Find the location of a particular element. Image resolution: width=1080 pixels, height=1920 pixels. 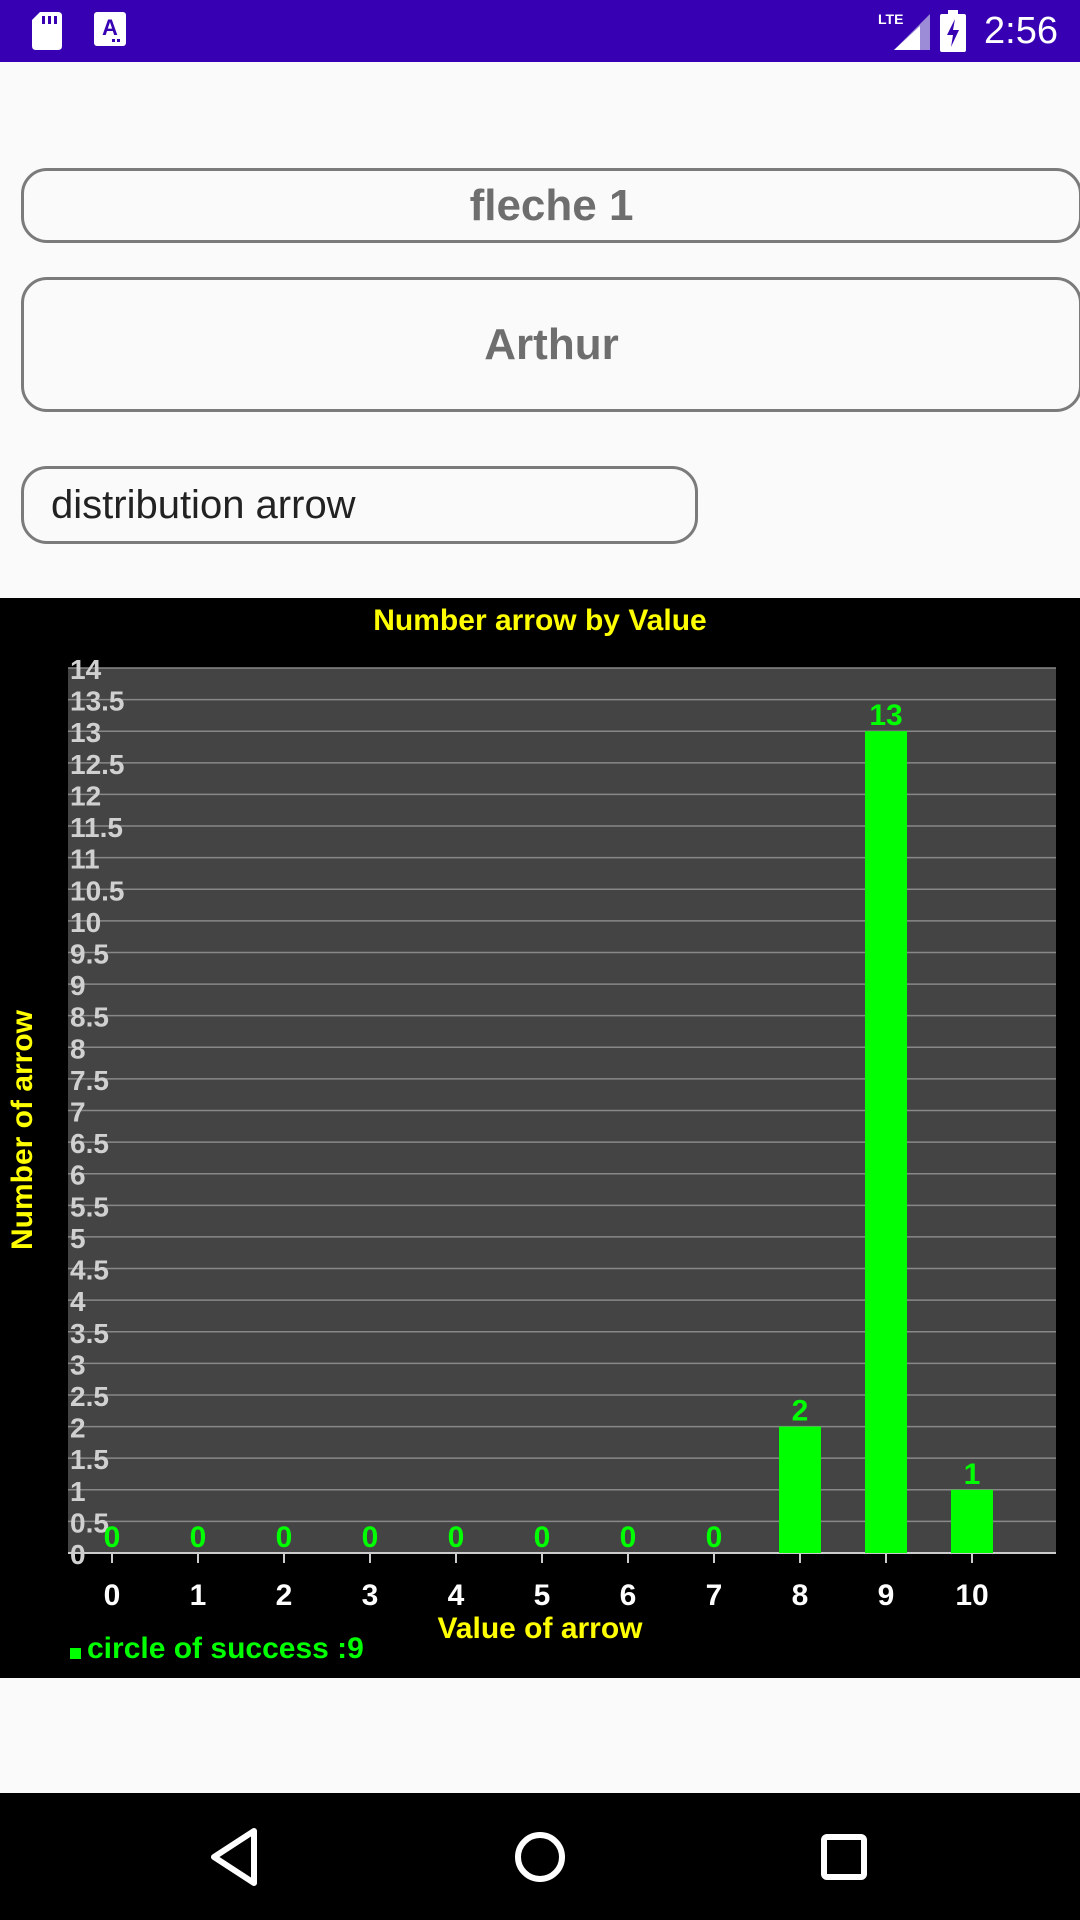

home-icon is located at coordinates (540, 1857).